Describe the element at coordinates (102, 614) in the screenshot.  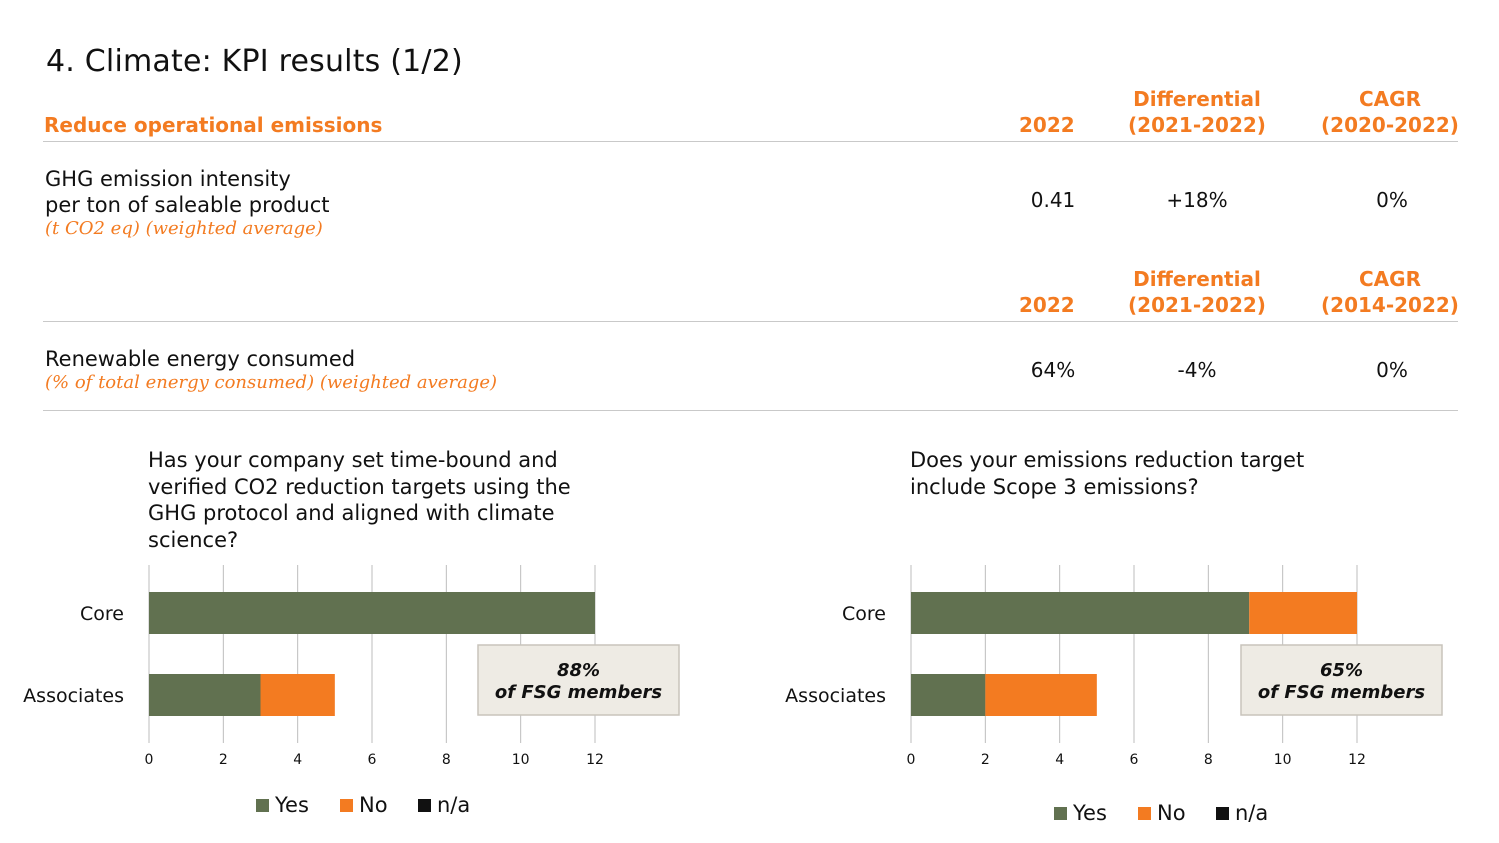
I see `chart1-category-label: Core` at that location.